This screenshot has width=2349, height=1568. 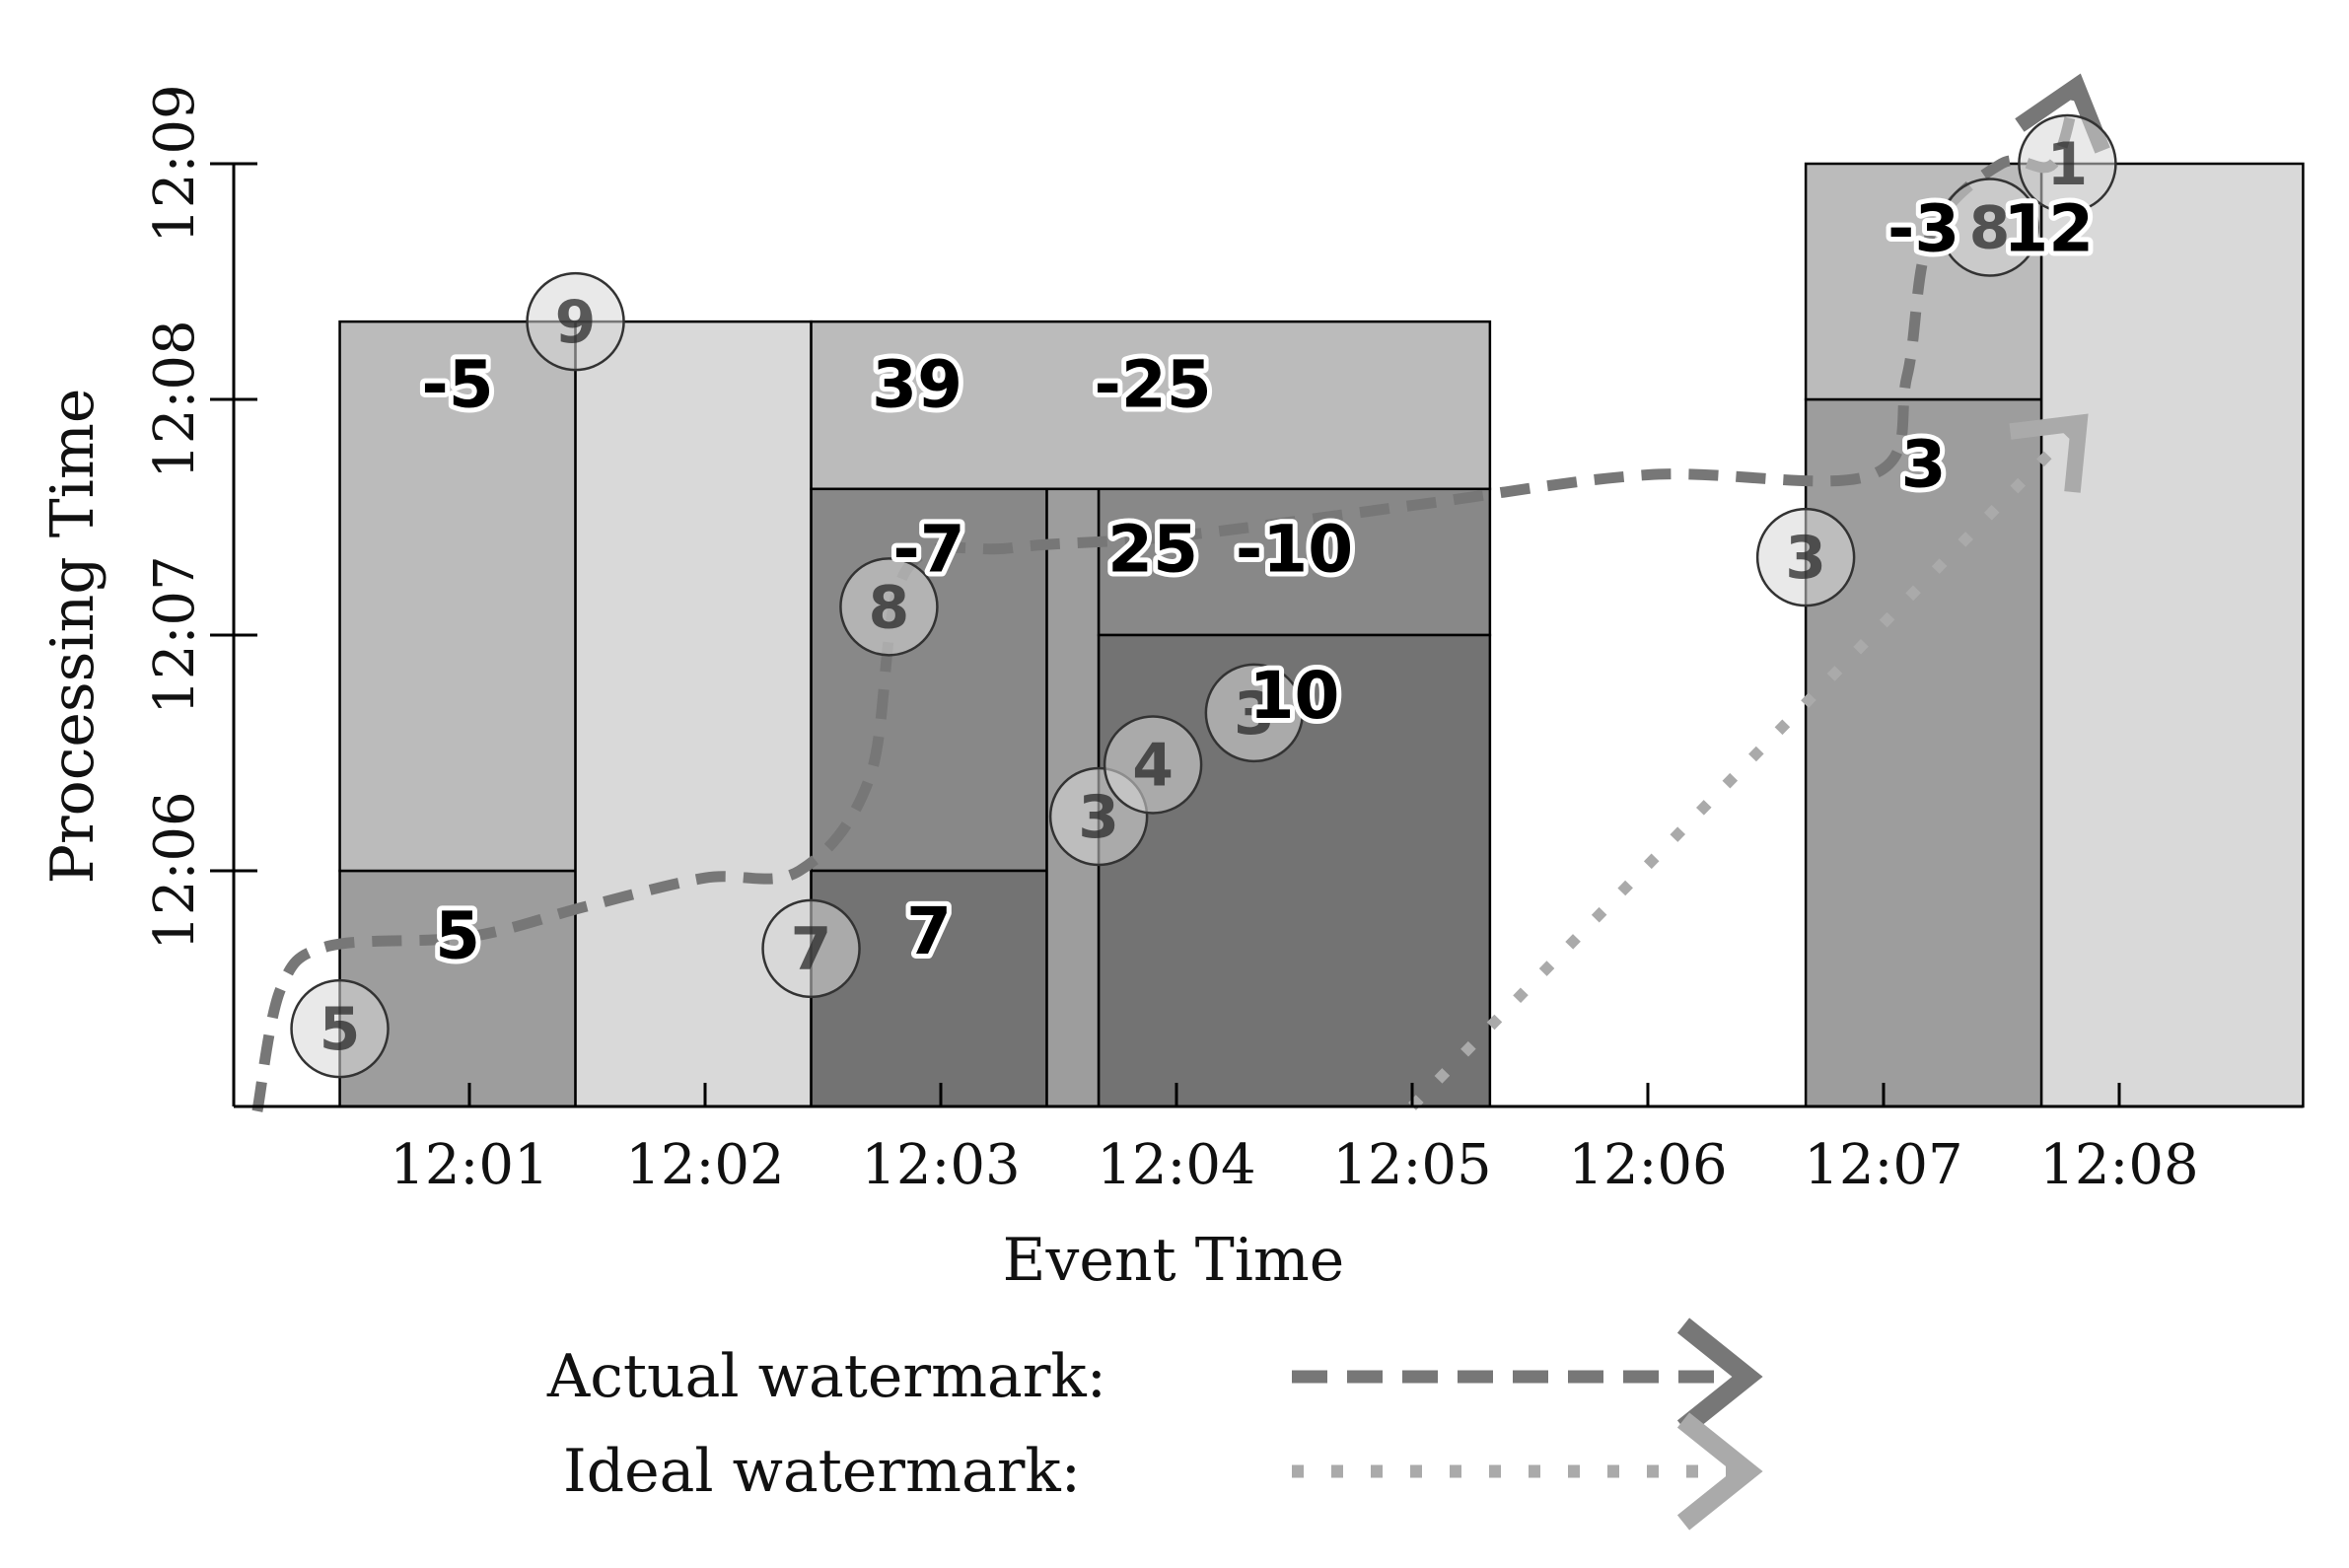 I want to click on event-label: 5, so click(x=340, y=1029).